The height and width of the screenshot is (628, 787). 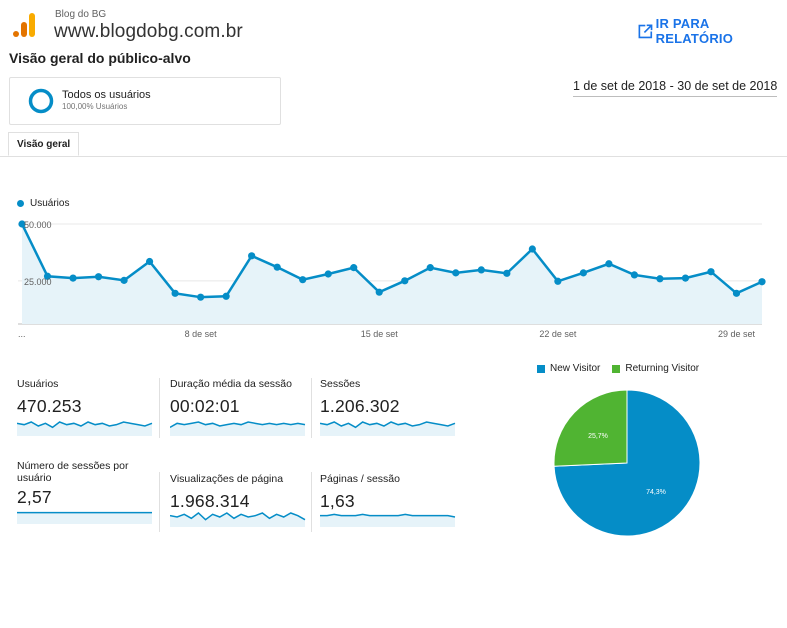 I want to click on metric-value: 00:02:01, so click(x=205, y=406).